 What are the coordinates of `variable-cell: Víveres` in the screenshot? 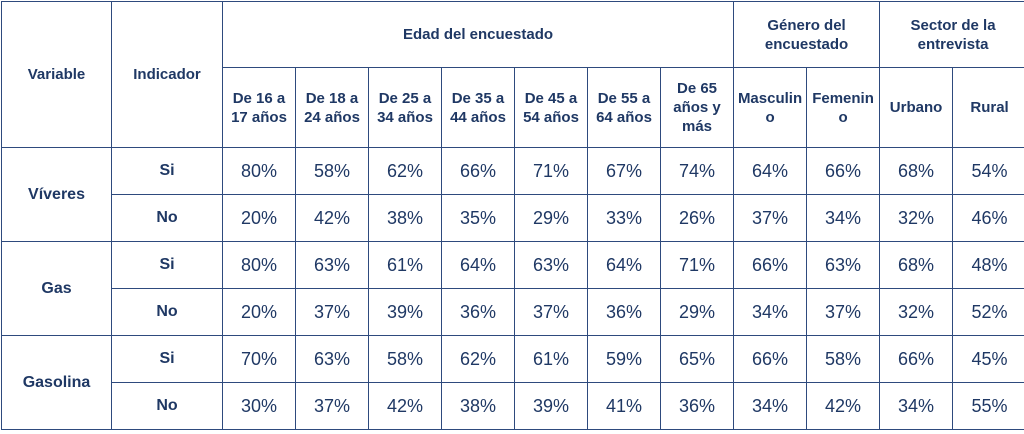 It's located at (57, 195).